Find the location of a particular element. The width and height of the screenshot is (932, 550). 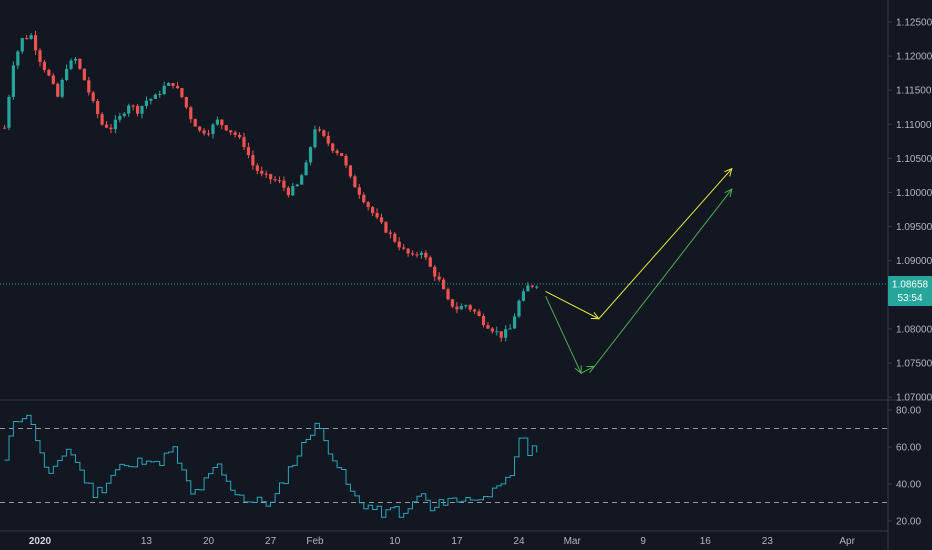

last-price-tag is located at coordinates (910, 291).